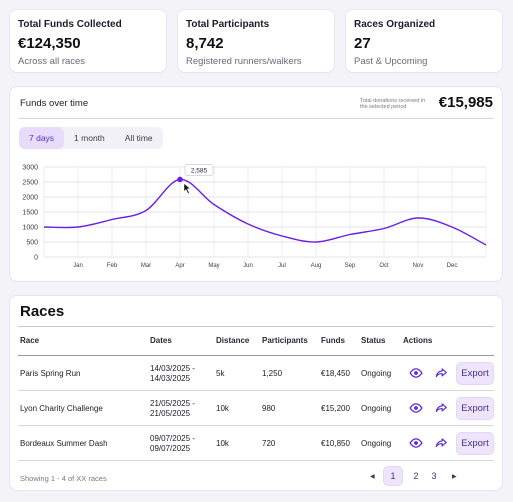 The height and width of the screenshot is (502, 513). I want to click on stat-label: Races Organized, so click(395, 24).